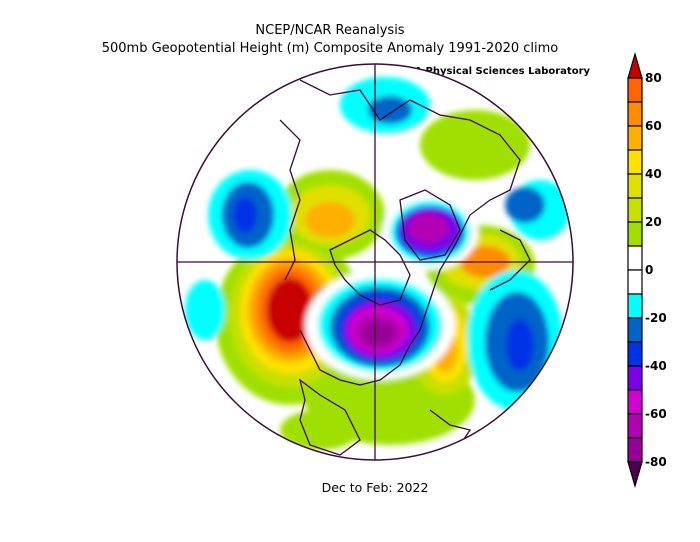 Image resolution: width=700 pixels, height=542 pixels. I want to click on colorbar-tick-label: -60, so click(656, 414).